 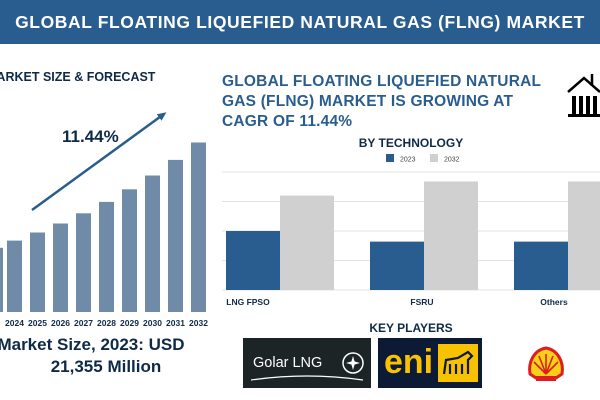 I want to click on forecast-bar-2028, so click(x=106, y=256).